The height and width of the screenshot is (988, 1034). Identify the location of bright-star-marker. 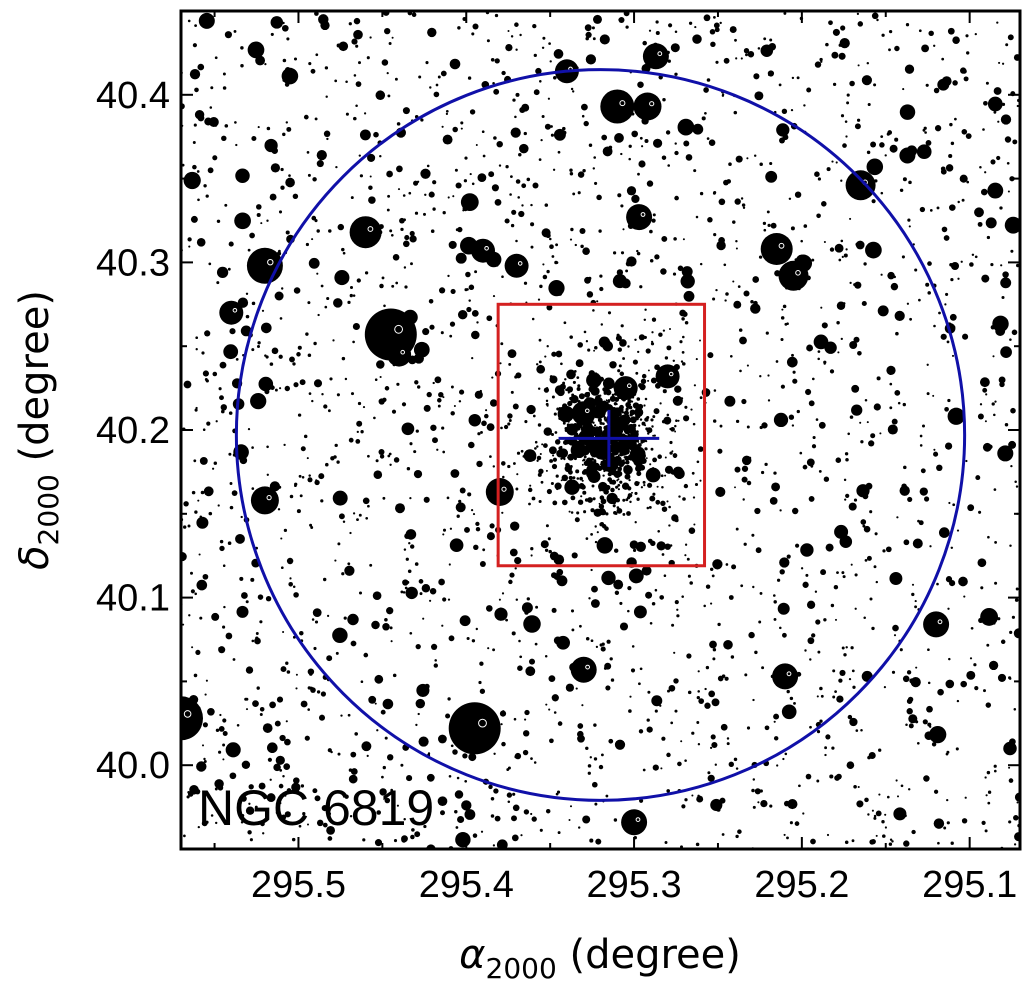
(474, 728).